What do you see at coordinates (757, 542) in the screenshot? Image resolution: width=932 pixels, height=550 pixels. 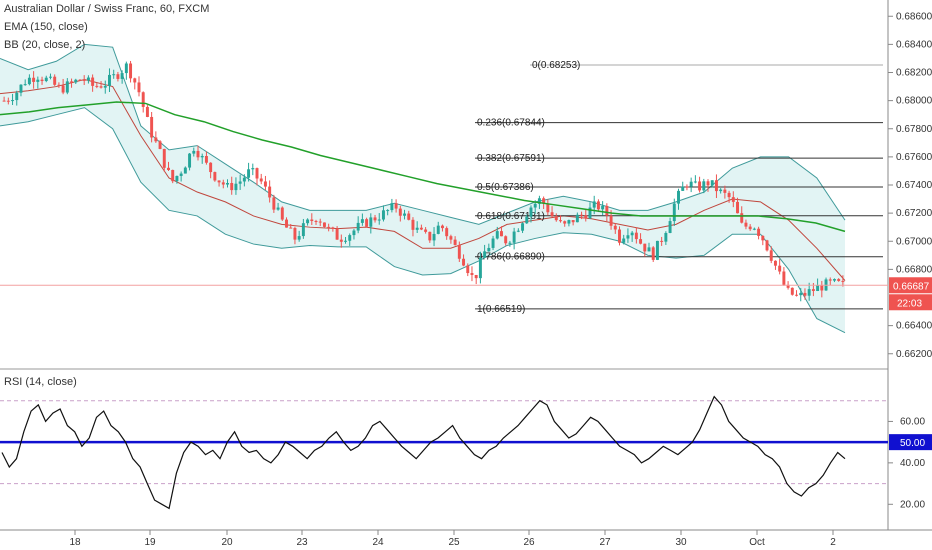 I see `time-axis-label: Oct` at bounding box center [757, 542].